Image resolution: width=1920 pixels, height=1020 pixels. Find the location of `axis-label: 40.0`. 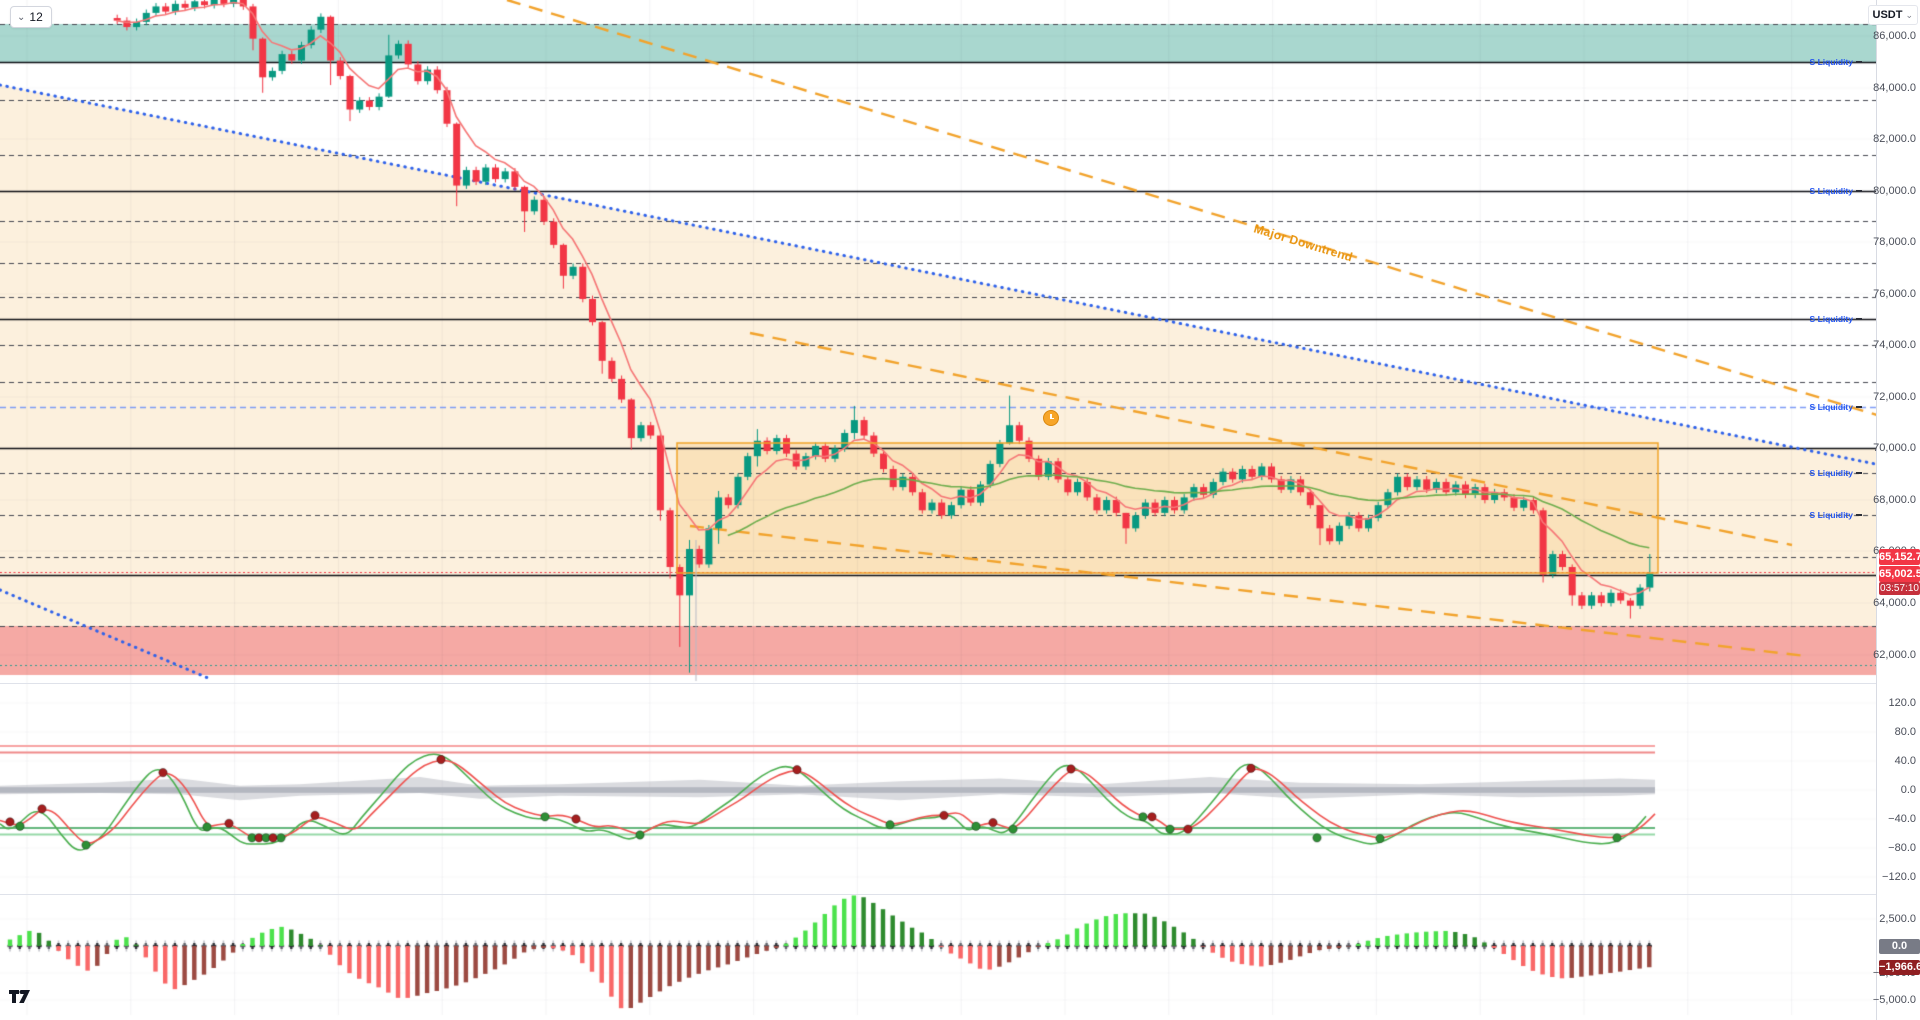

axis-label: 40.0 is located at coordinates (1905, 761).